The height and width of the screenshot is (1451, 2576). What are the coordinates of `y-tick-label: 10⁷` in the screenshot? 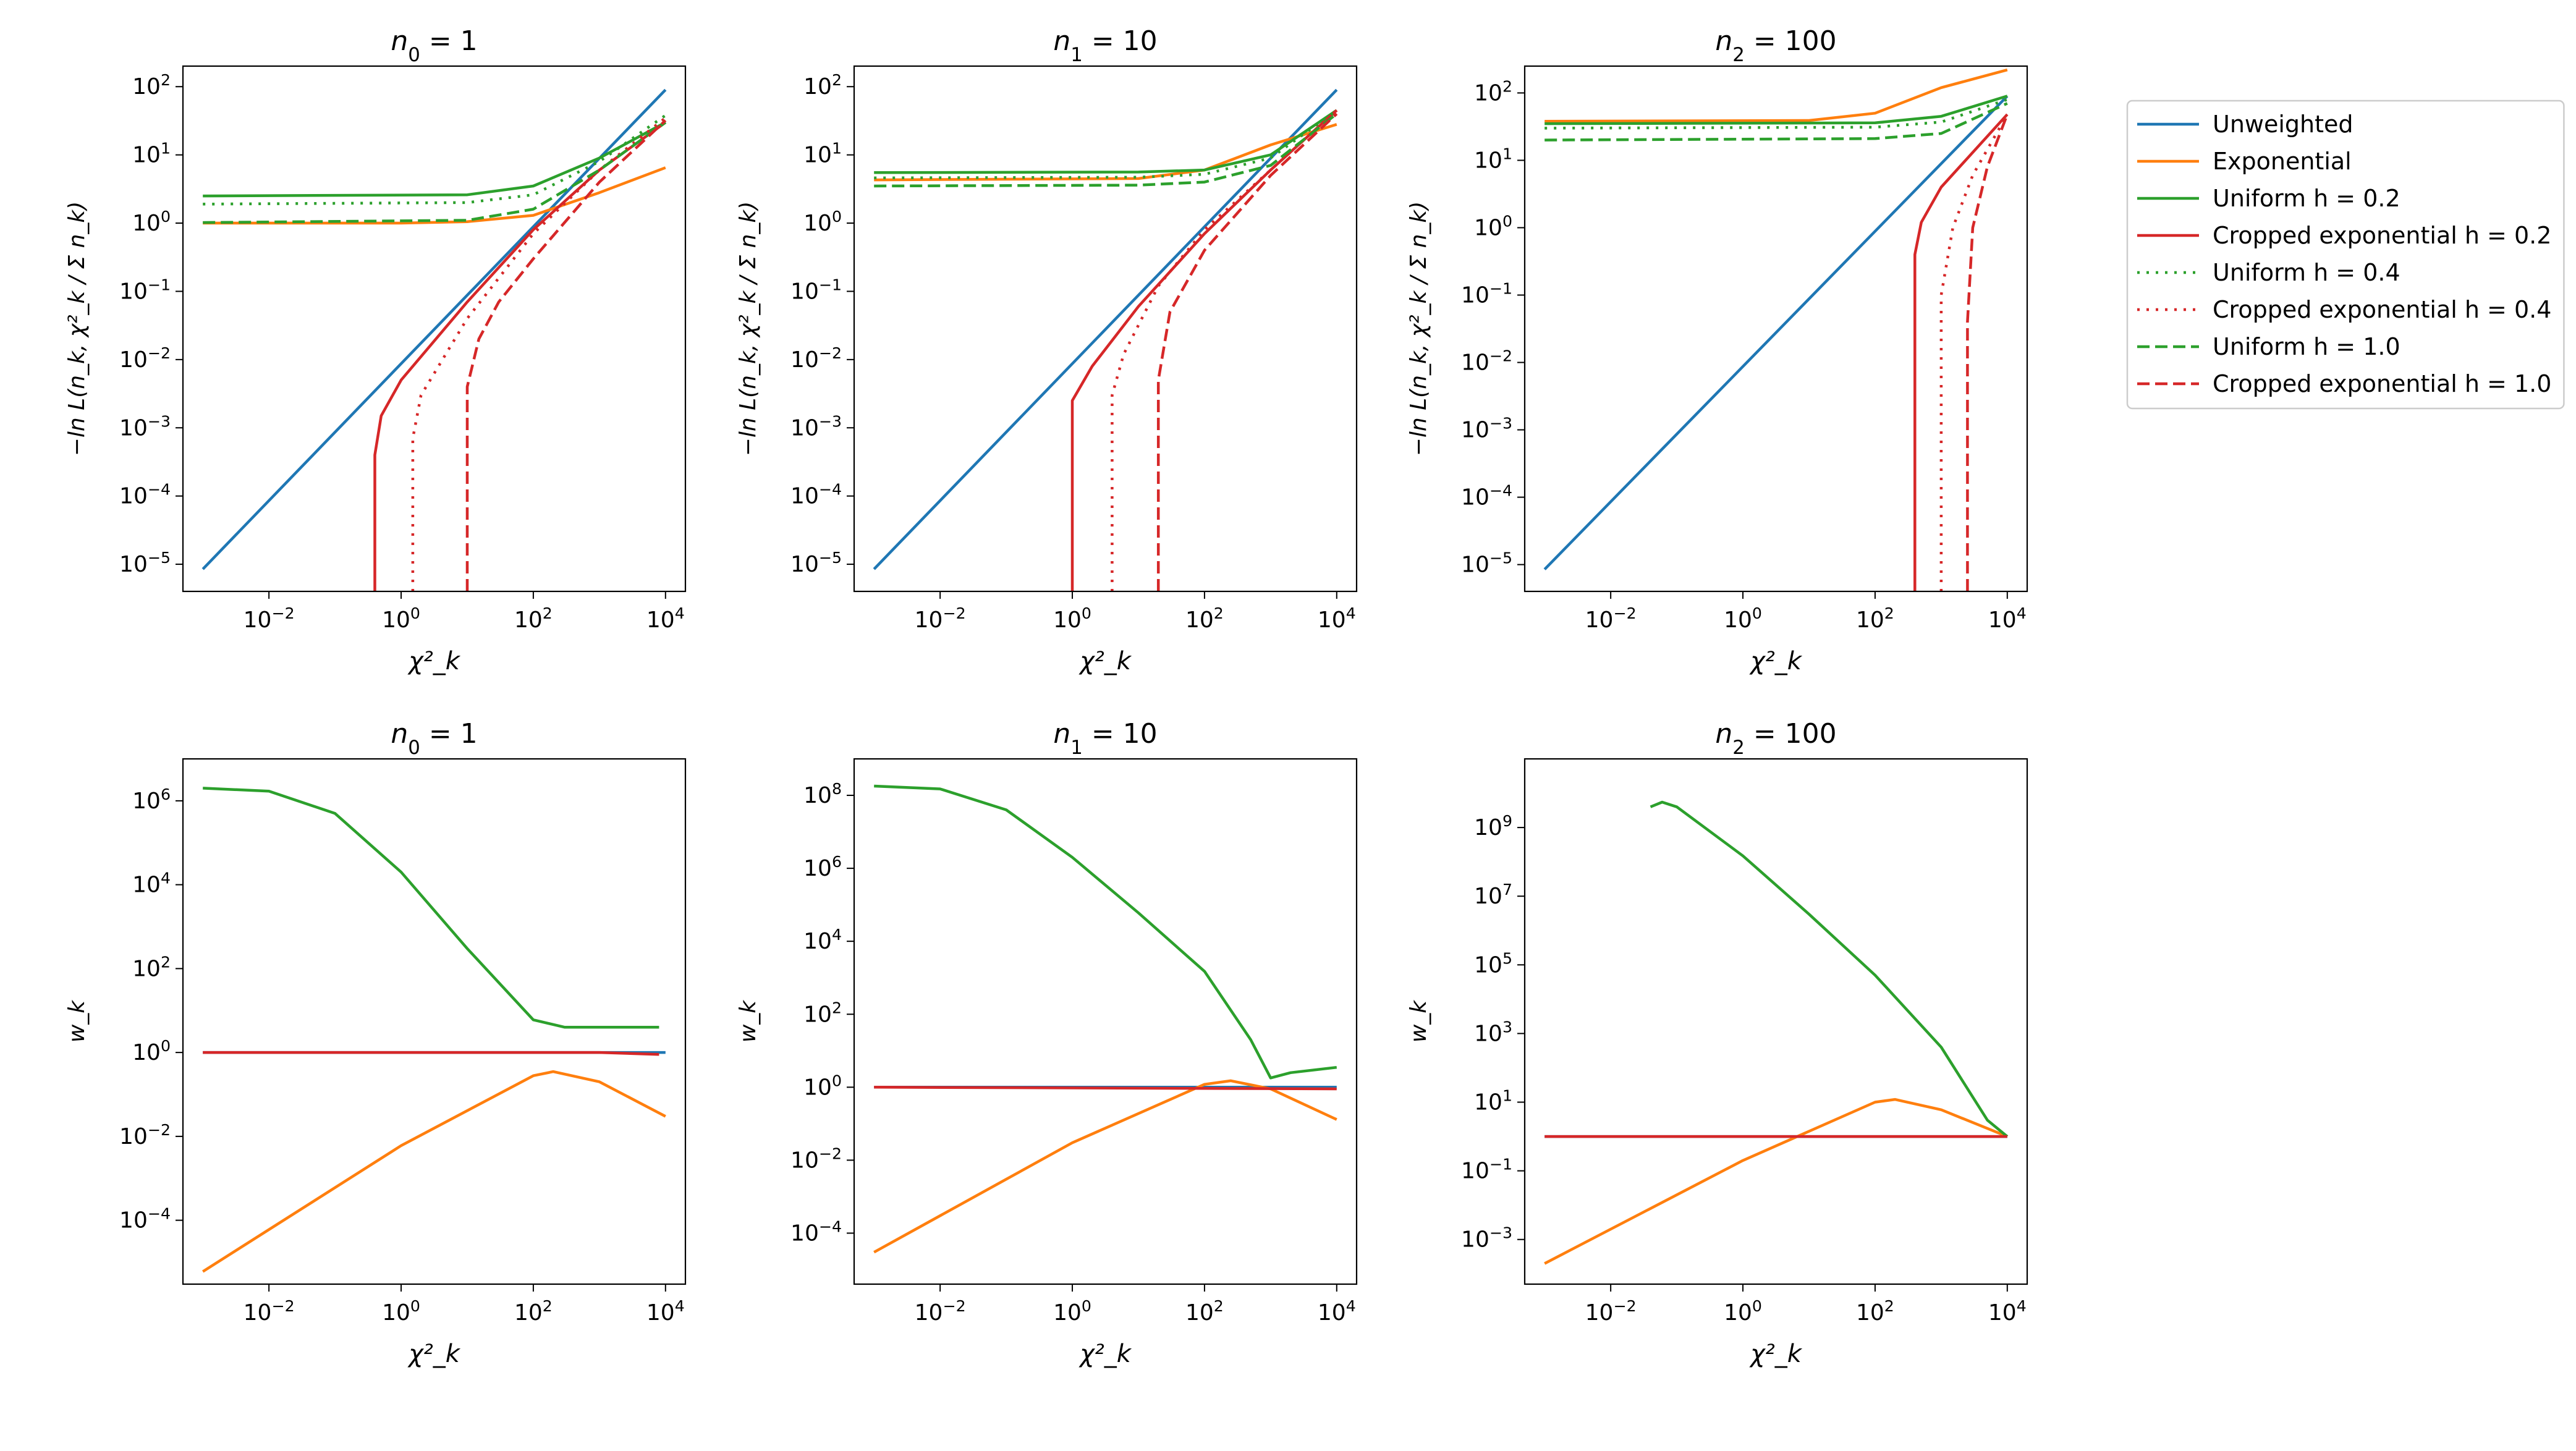 It's located at (1493, 895).